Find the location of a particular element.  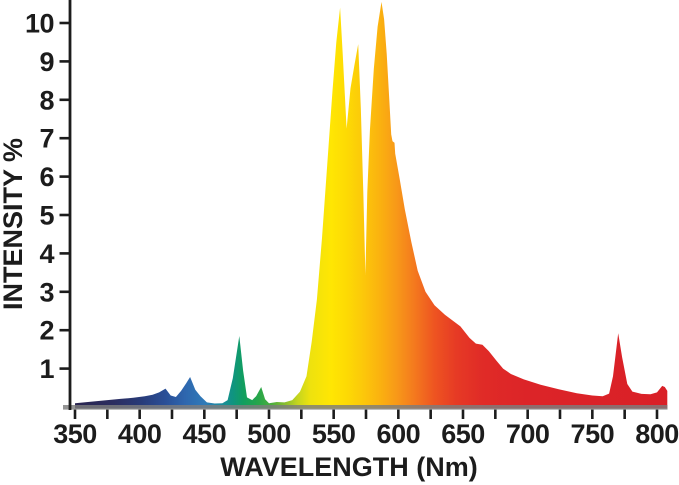

y-tick-label: 5 is located at coordinates (46, 216).